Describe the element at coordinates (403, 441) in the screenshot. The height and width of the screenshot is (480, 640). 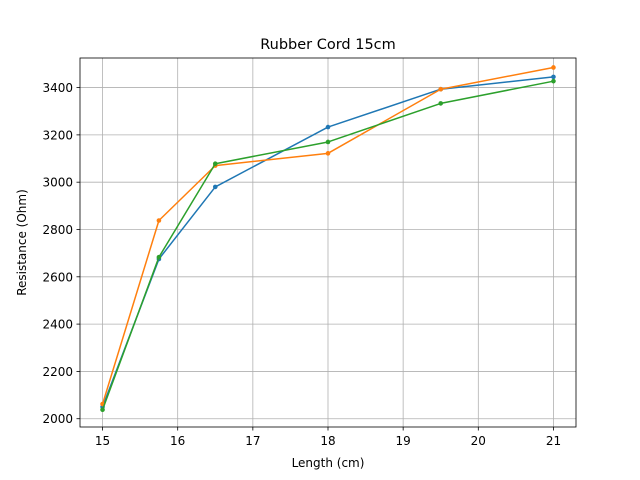
I see `x-tick-label: 19` at that location.